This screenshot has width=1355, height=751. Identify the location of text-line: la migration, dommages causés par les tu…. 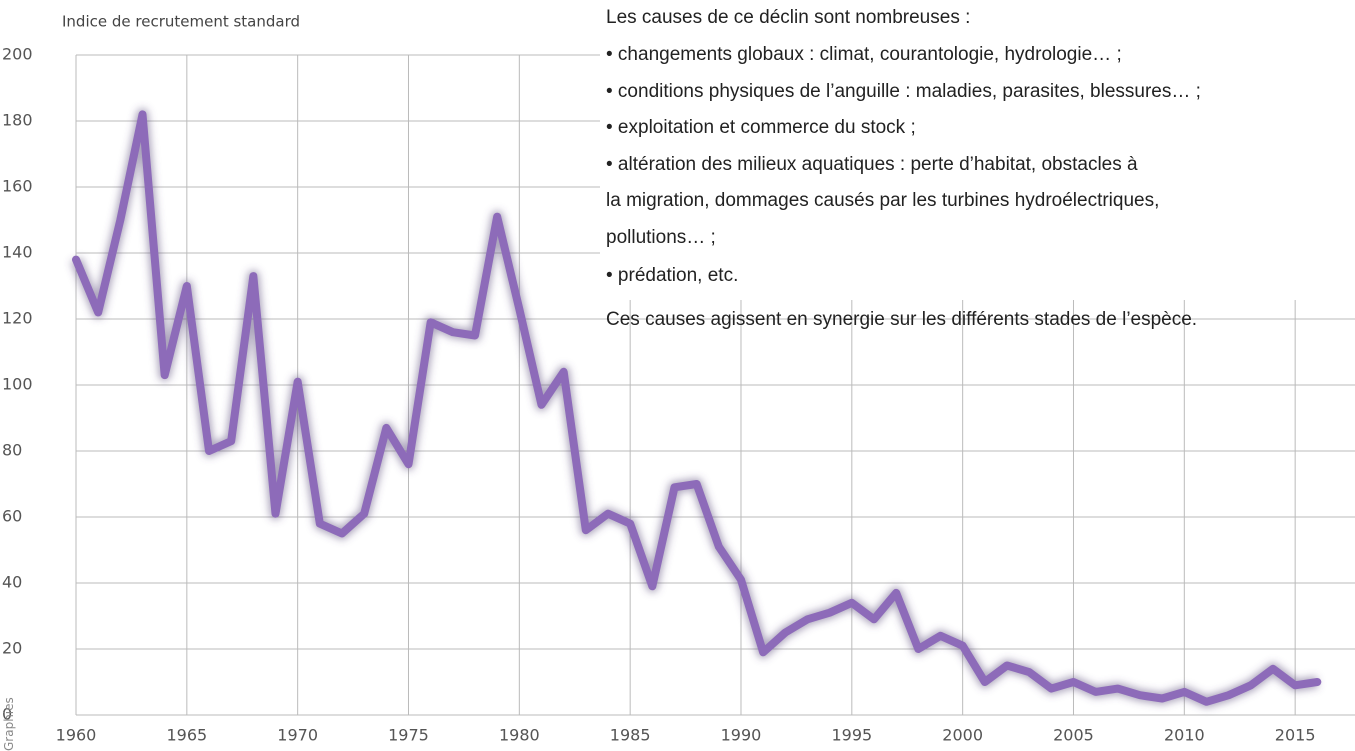
(882, 200).